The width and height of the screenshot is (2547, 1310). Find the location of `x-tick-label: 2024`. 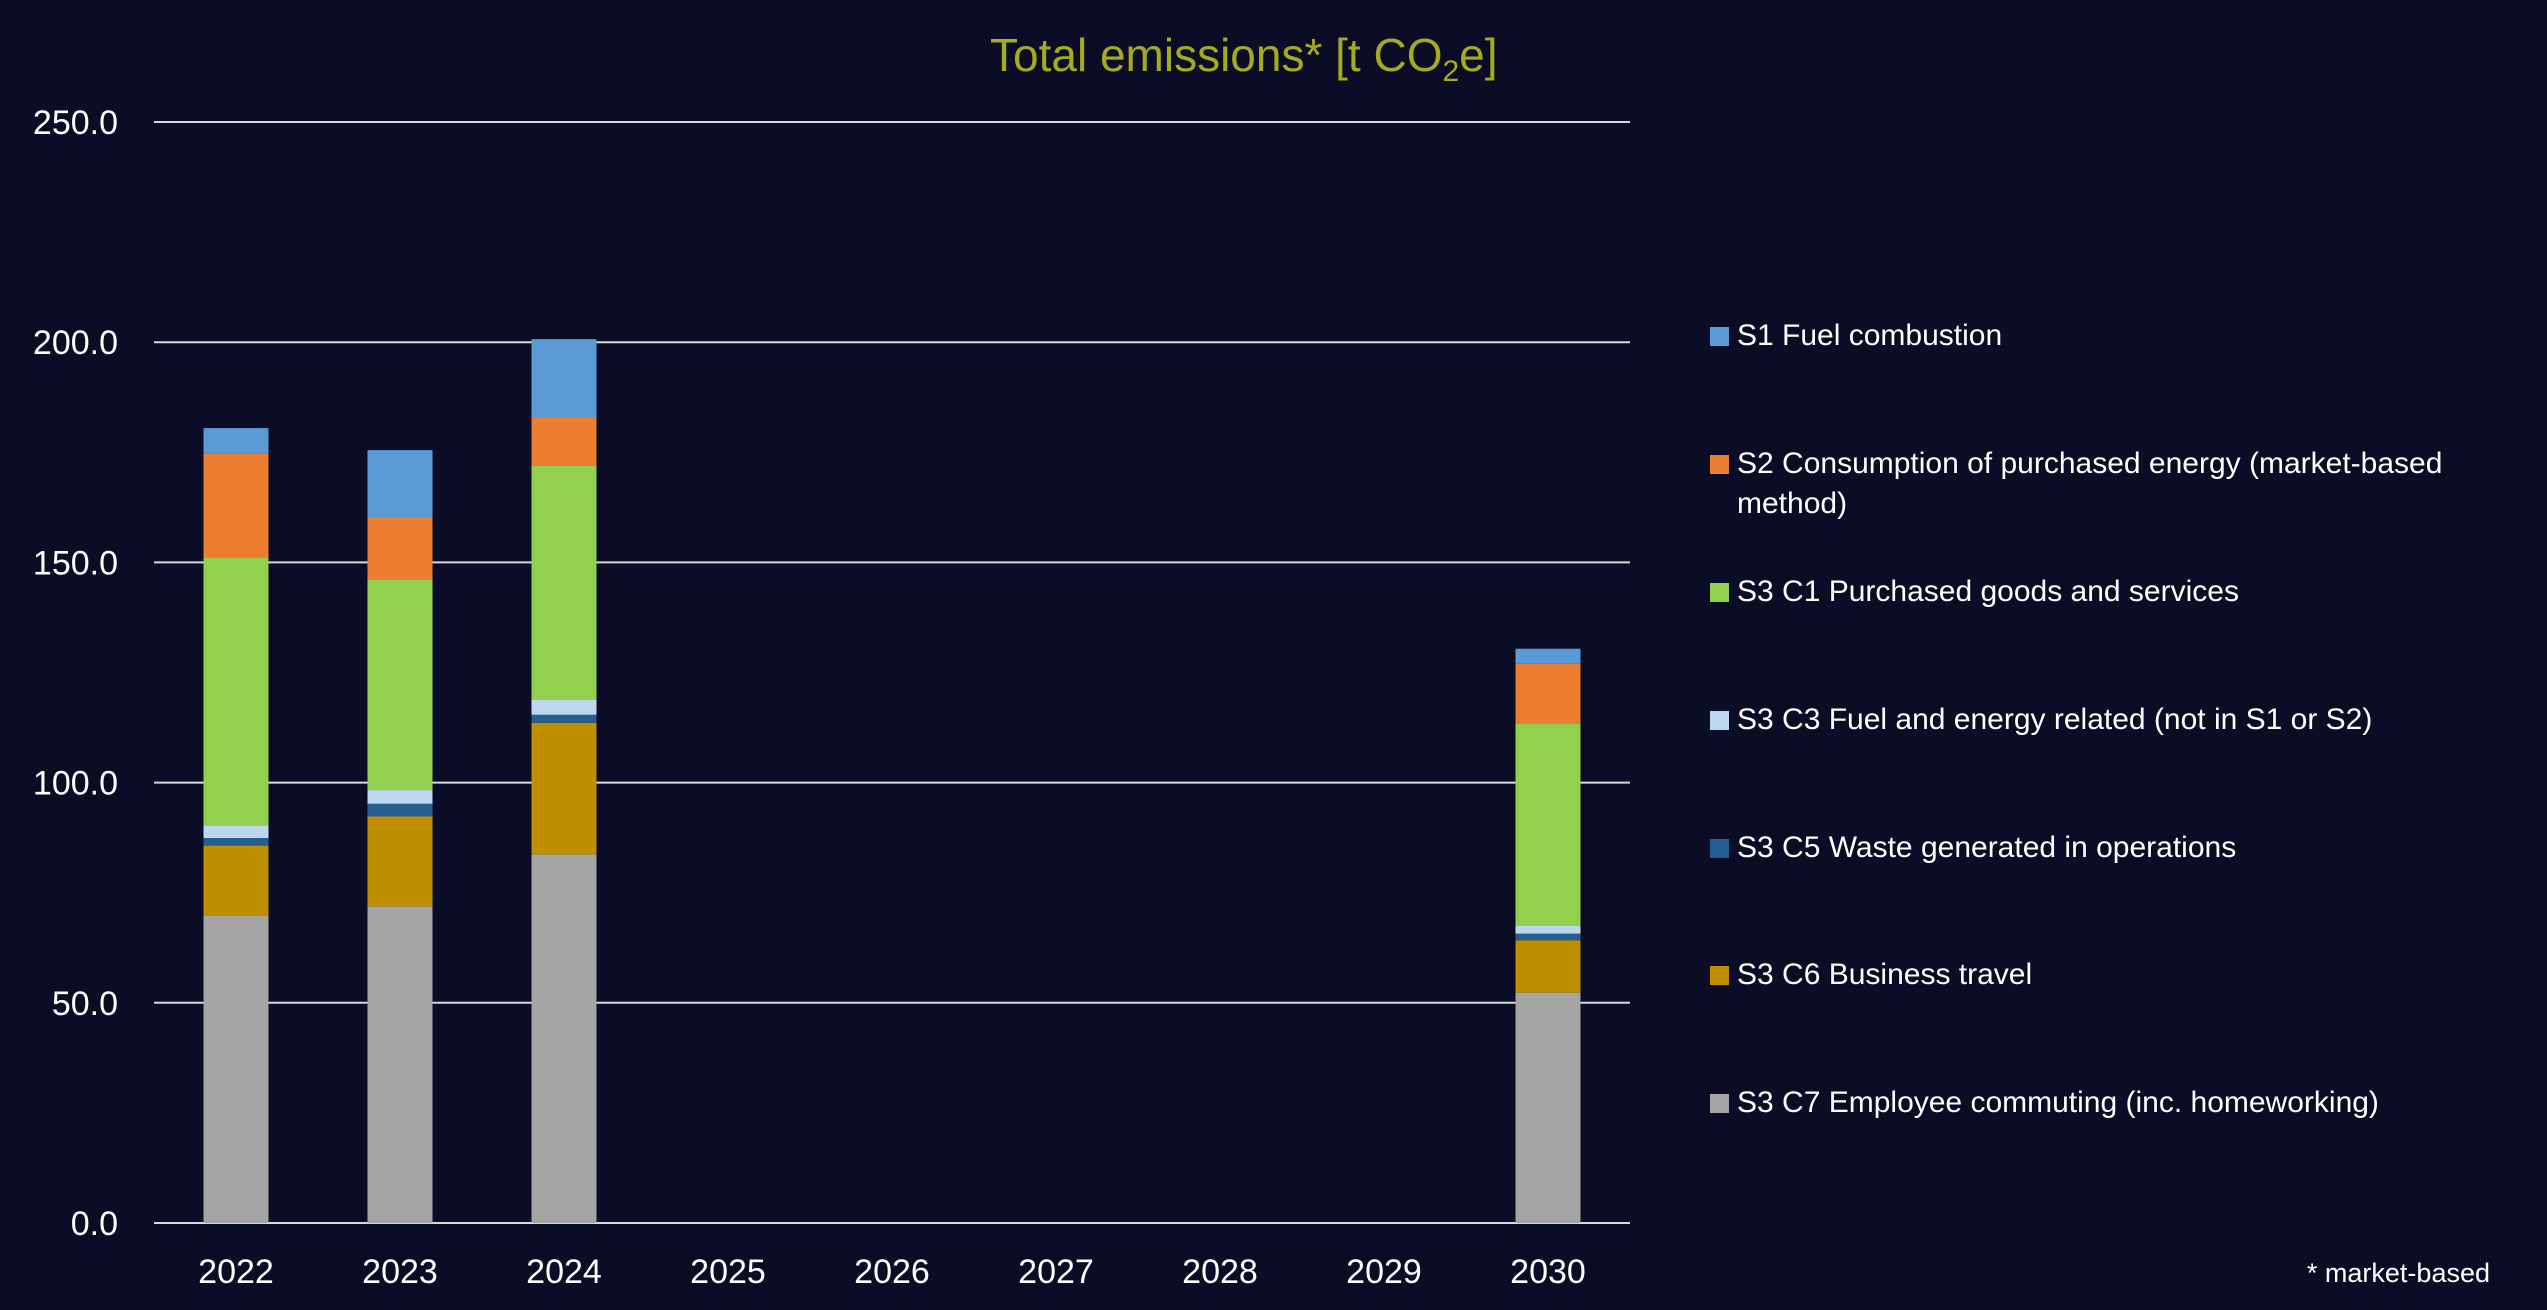

x-tick-label: 2024 is located at coordinates (564, 1272).